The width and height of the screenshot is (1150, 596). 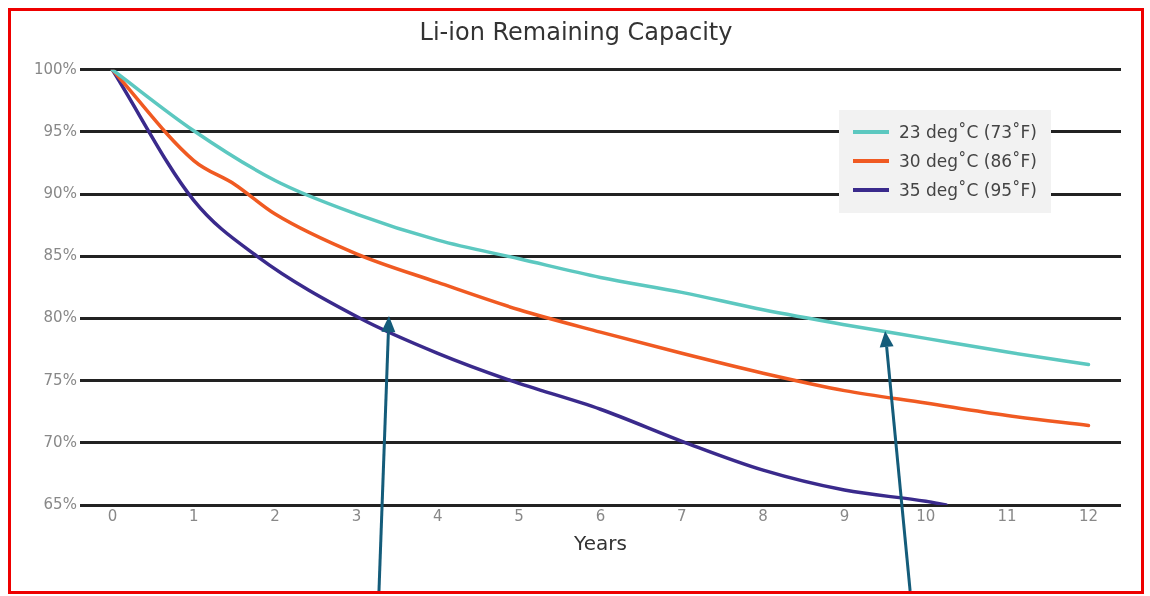 I want to click on y-tick-label: 100%, so click(x=55, y=68).